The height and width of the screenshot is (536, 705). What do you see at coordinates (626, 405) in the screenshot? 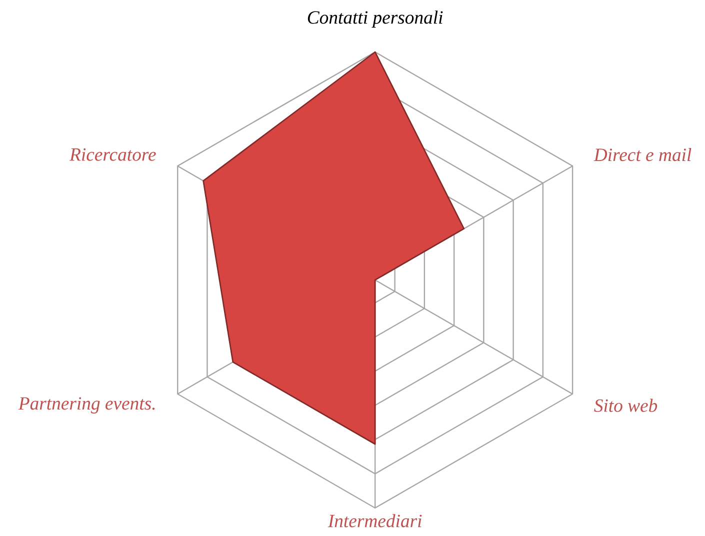
I see `spoke-label: Sito web` at bounding box center [626, 405].